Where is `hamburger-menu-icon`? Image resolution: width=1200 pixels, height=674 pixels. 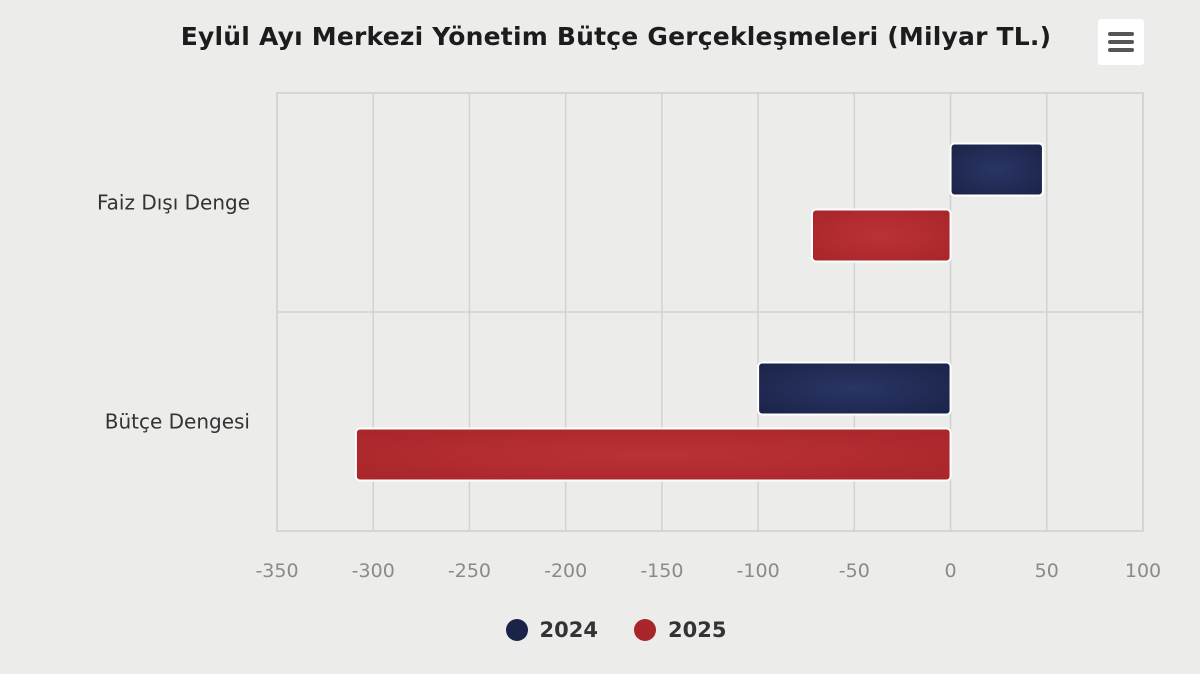 hamburger-menu-icon is located at coordinates (1121, 34).